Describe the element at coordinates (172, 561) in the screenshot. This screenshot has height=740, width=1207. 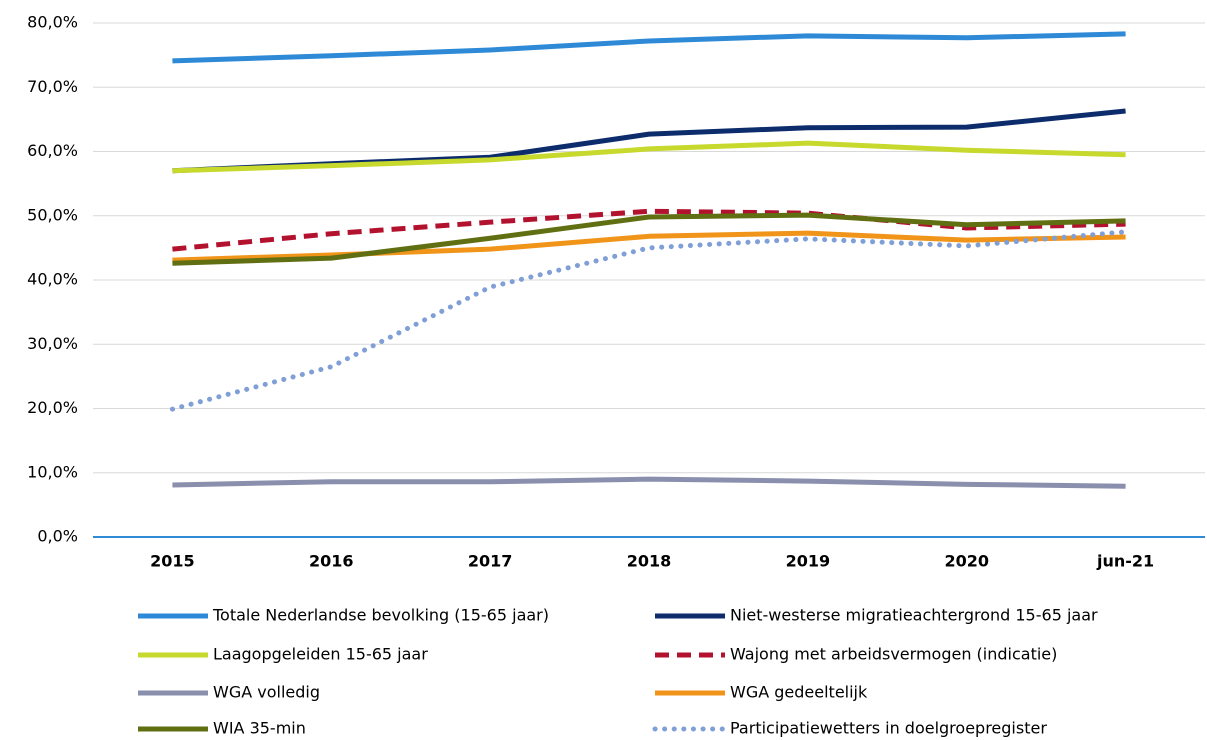
I see `x-tick-label: 2015` at that location.